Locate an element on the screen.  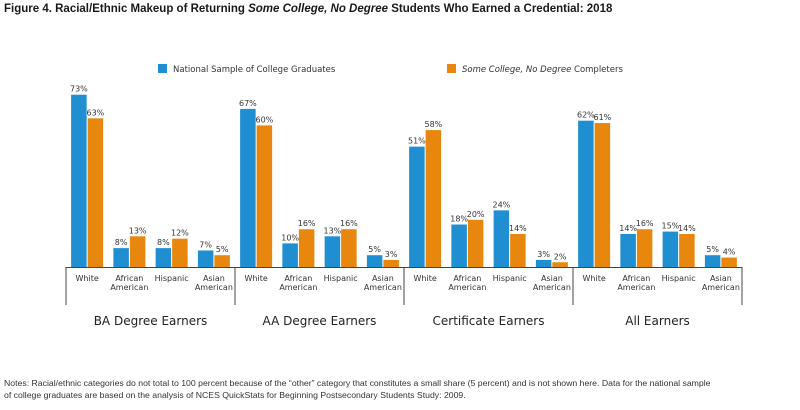
legend-swatch-national is located at coordinates (162, 68).